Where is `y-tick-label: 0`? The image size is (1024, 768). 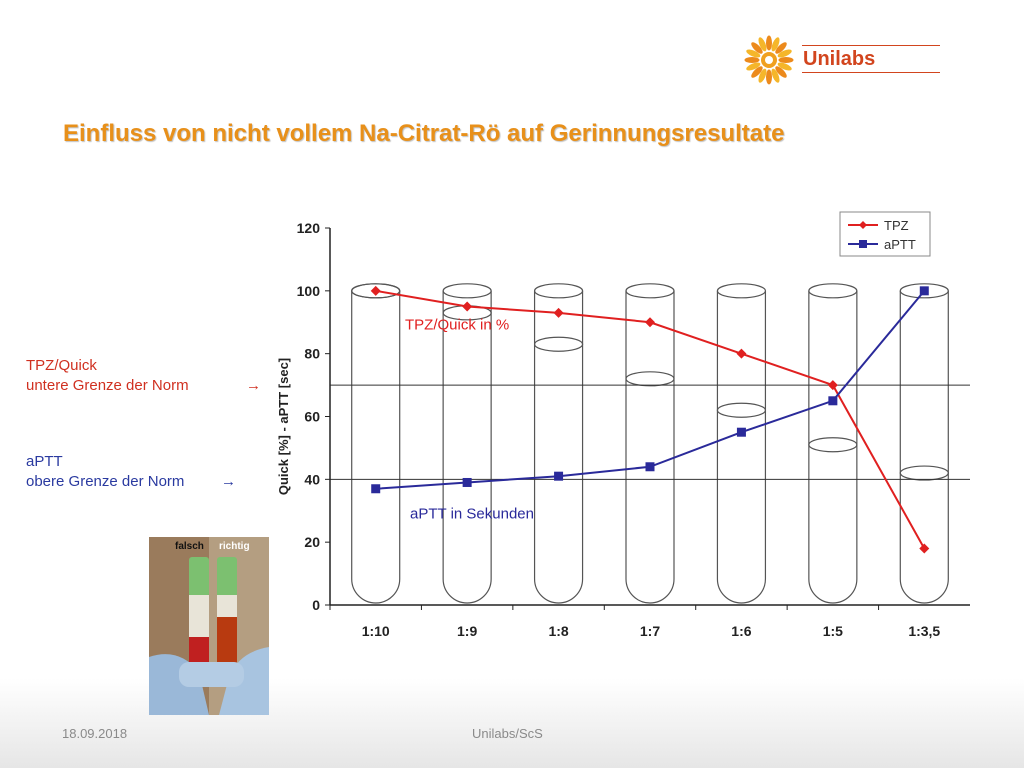
y-tick-label: 0 is located at coordinates (316, 605).